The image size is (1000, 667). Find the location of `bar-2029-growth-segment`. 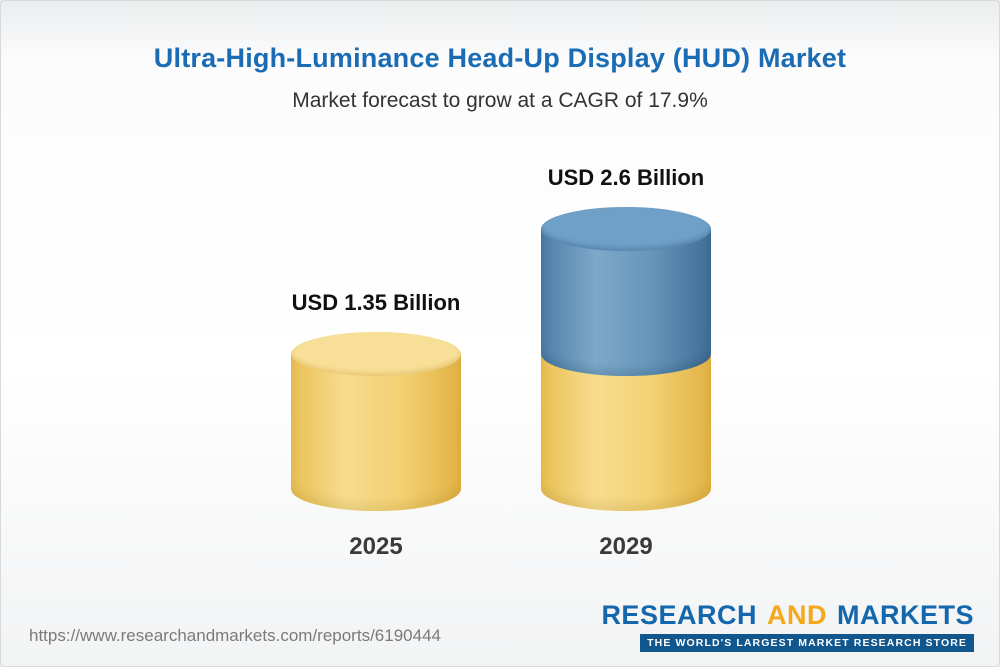

bar-2029-growth-segment is located at coordinates (626, 302).